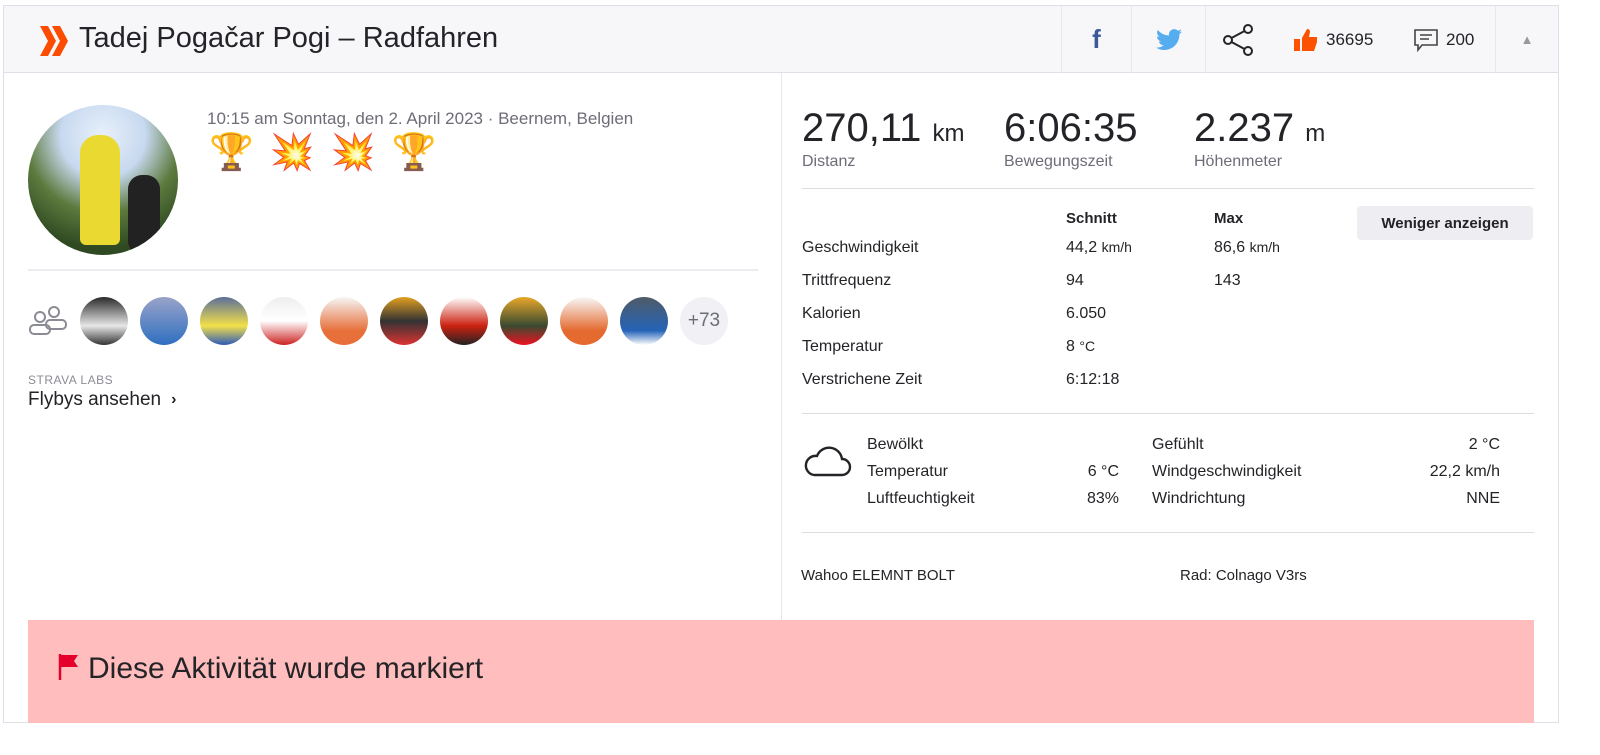 This screenshot has height=755, width=1600. I want to click on avg-unit: km/h, so click(1116, 247).